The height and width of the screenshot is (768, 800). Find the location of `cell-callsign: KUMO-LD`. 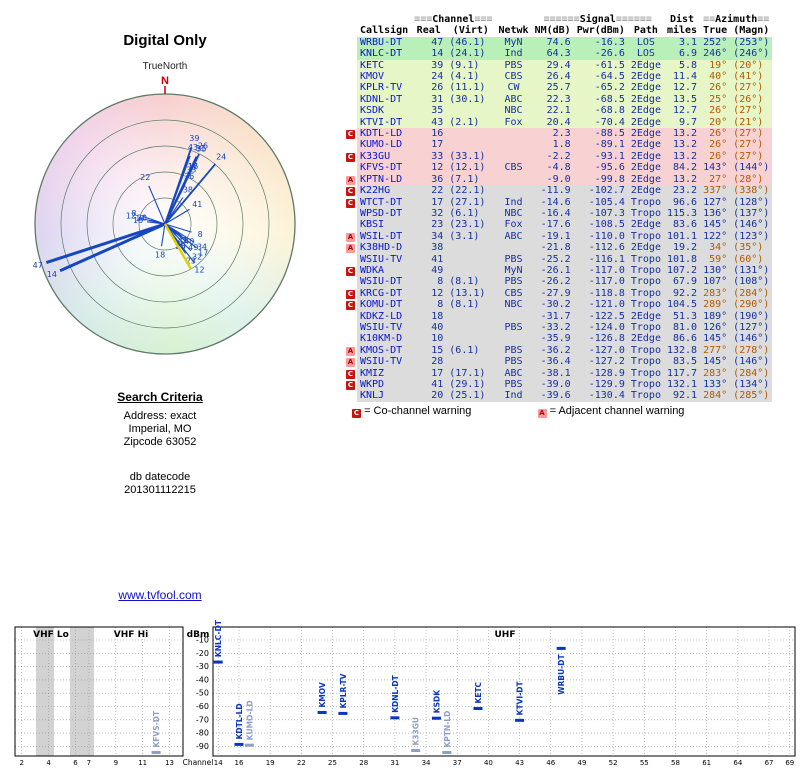

cell-callsign: KUMO-LD is located at coordinates (384, 145).